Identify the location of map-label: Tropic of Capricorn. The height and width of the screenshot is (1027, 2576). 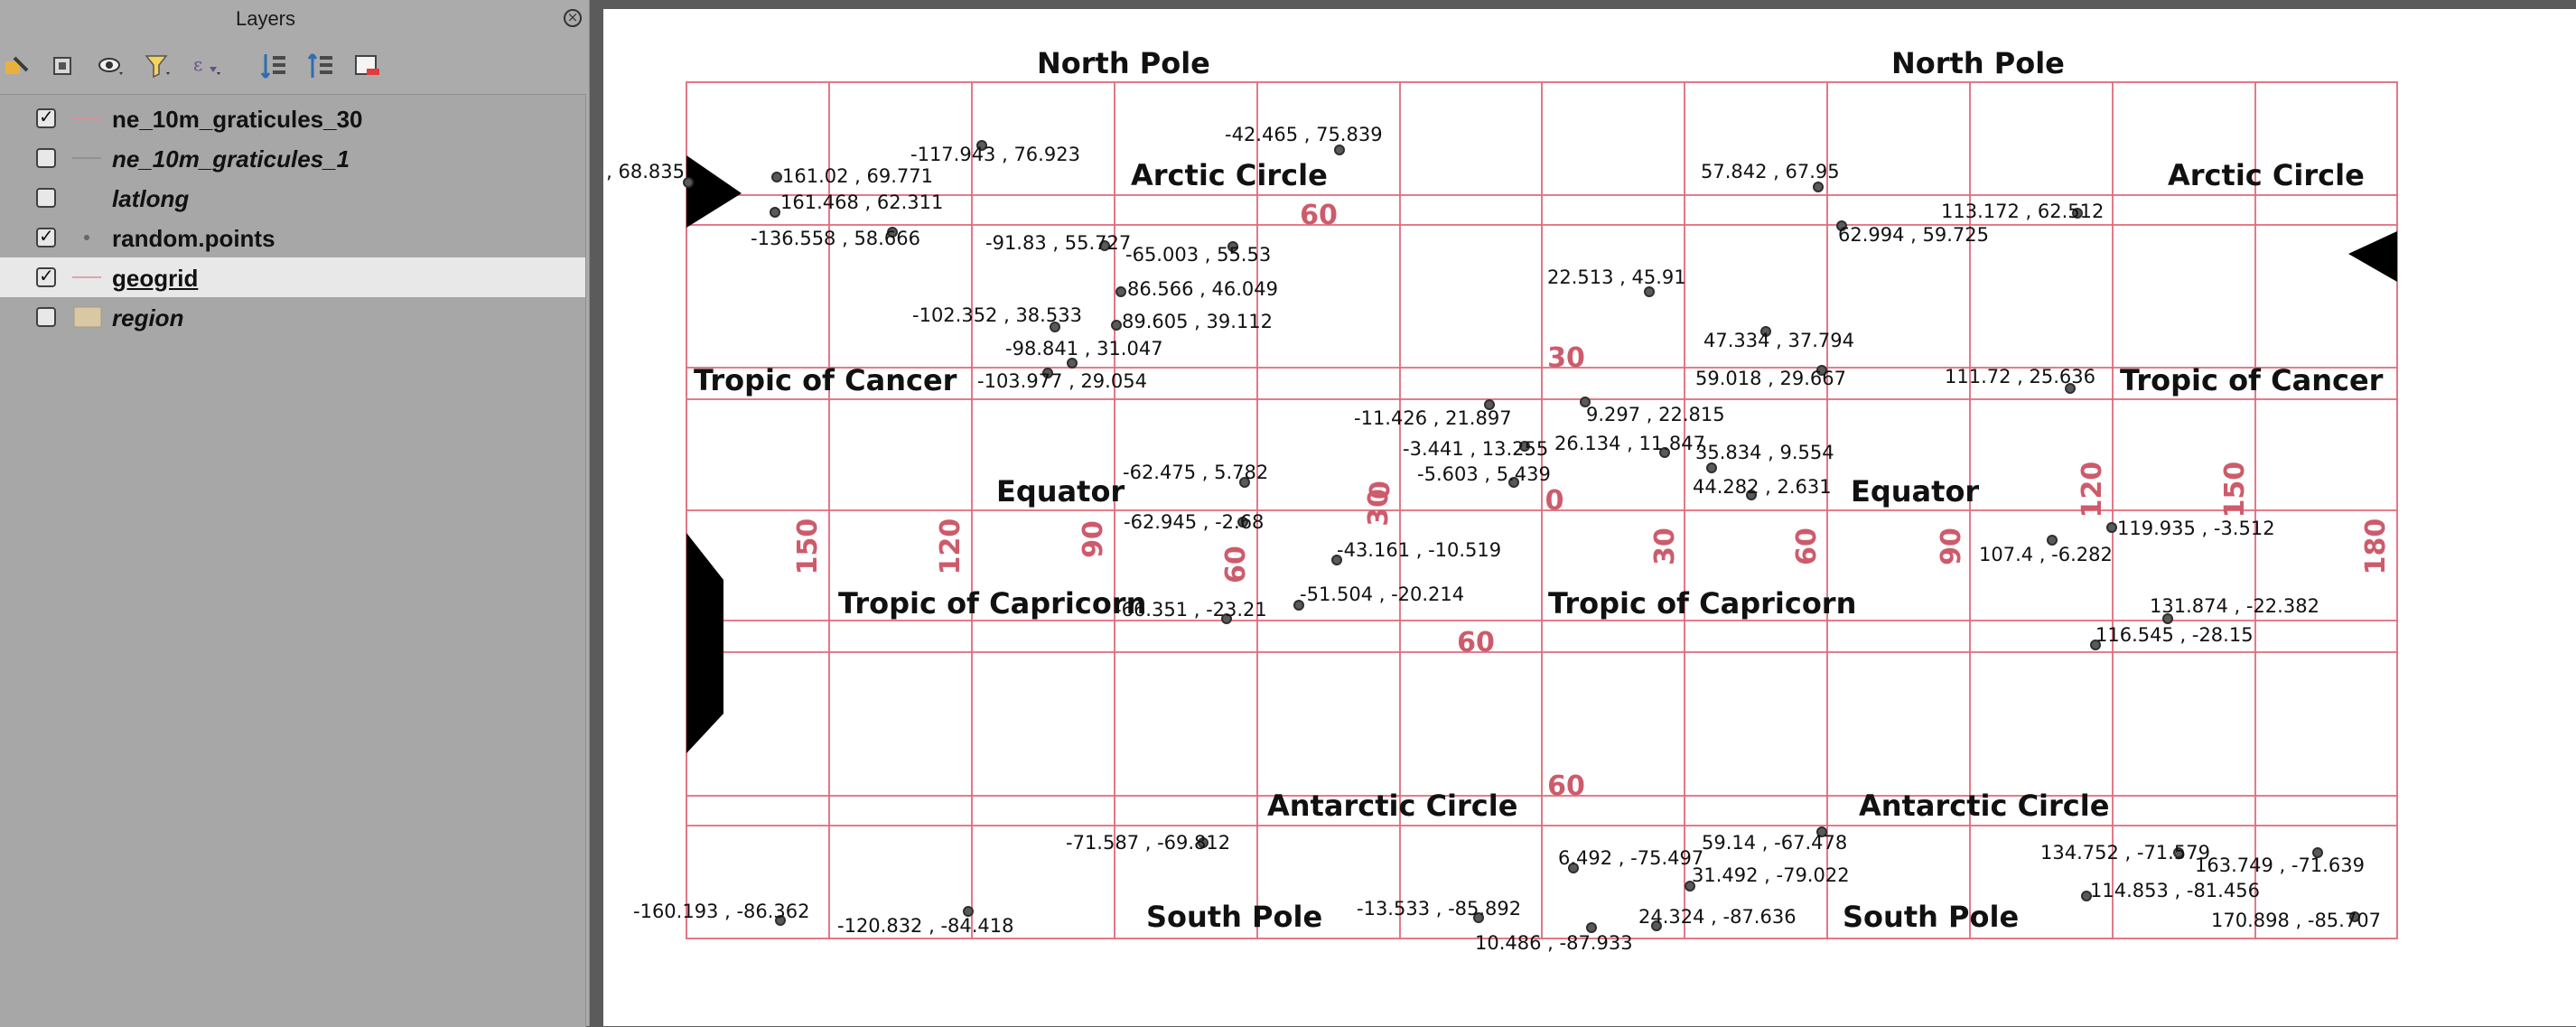
(992, 603).